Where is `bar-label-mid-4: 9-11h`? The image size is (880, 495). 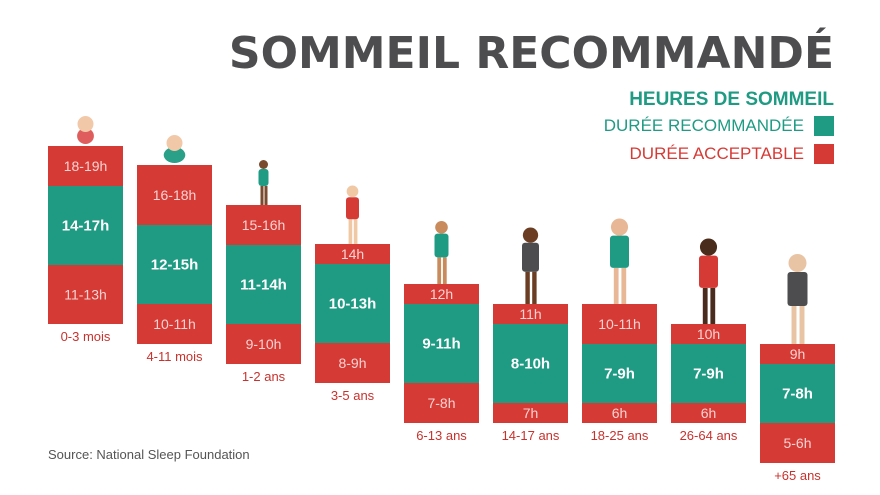 bar-label-mid-4: 9-11h is located at coordinates (441, 344).